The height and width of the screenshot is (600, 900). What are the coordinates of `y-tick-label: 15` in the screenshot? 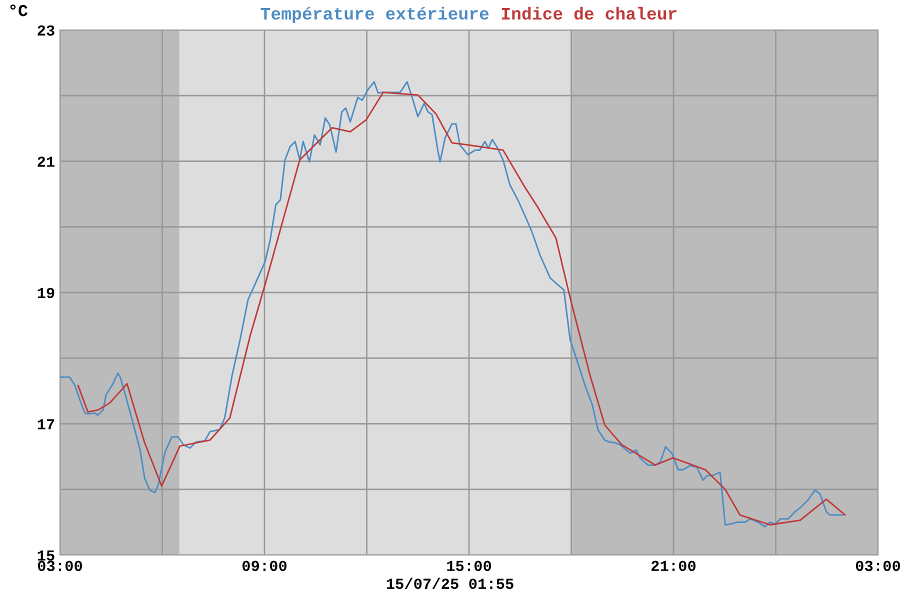 It's located at (46, 555).